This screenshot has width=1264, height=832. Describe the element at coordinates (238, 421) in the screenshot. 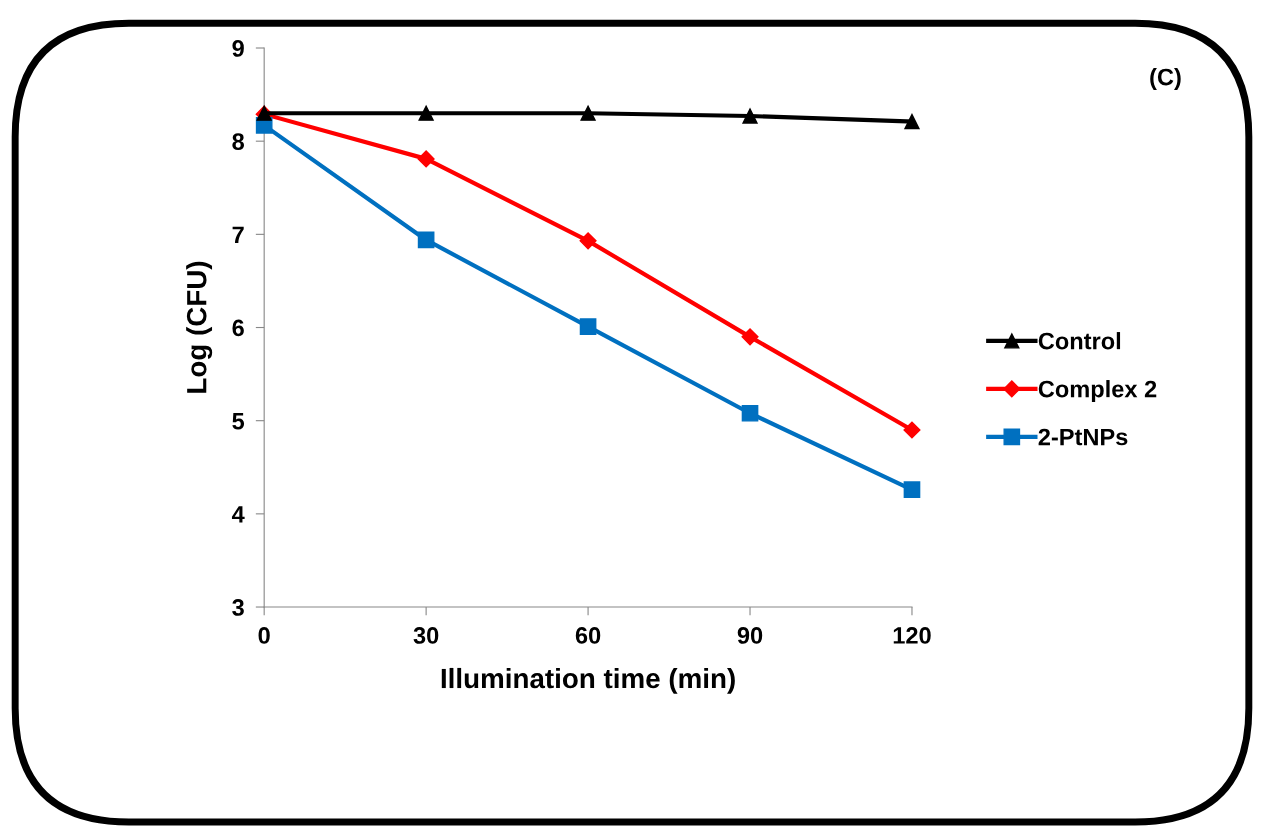

I see `y-tick-label: 5` at that location.